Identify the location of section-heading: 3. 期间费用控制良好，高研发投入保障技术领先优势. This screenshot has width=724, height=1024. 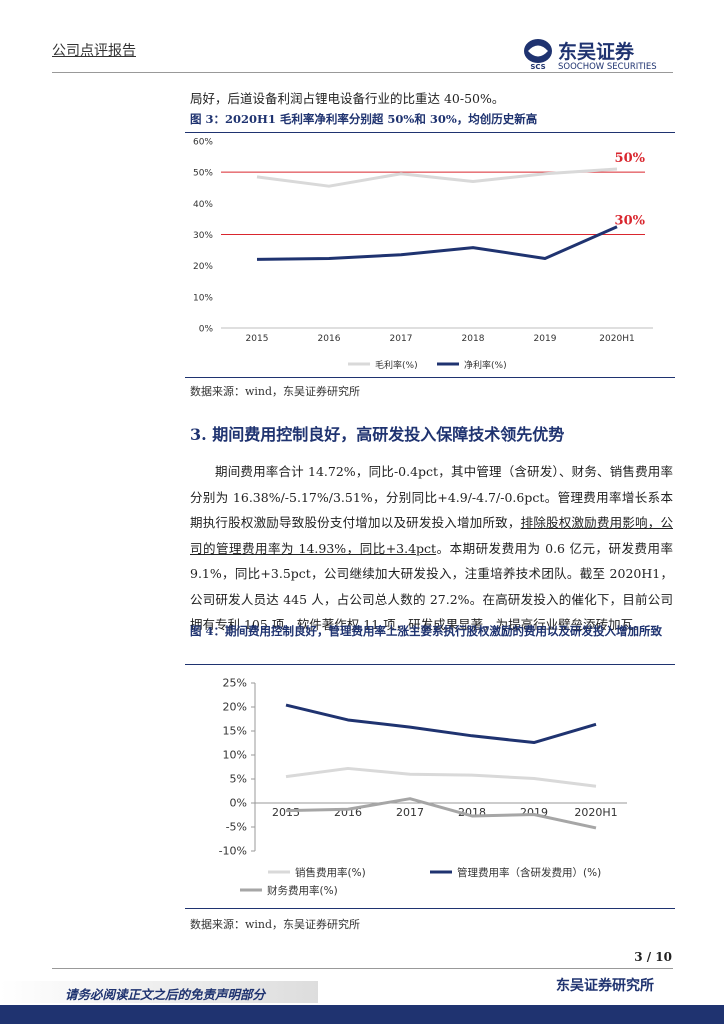
(377, 434).